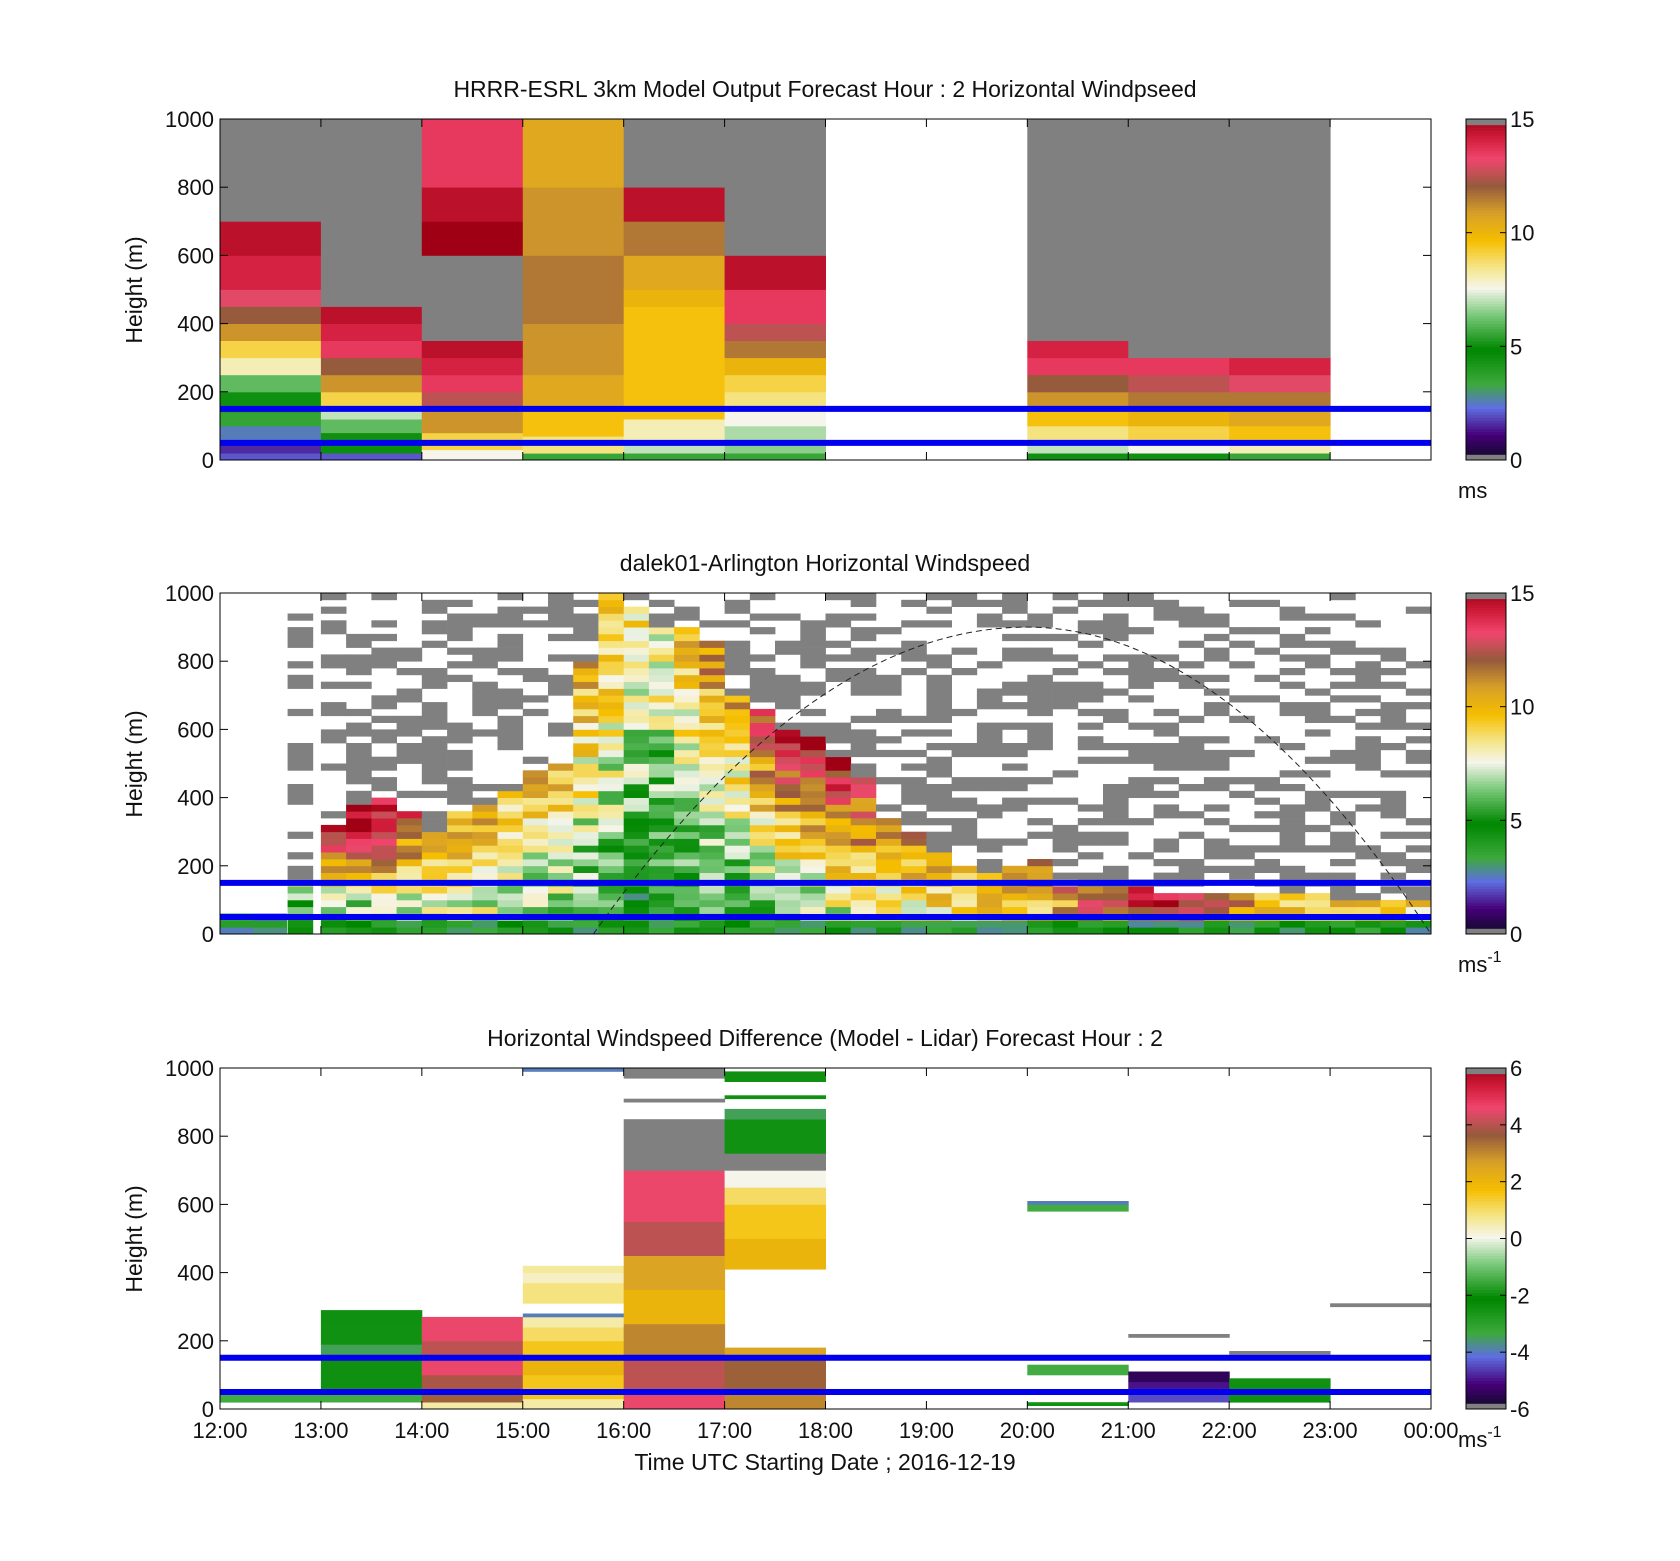 The height and width of the screenshot is (1561, 1680). Describe the element at coordinates (522, 1430) in the screenshot. I see `x-tick-label: 15:00` at that location.